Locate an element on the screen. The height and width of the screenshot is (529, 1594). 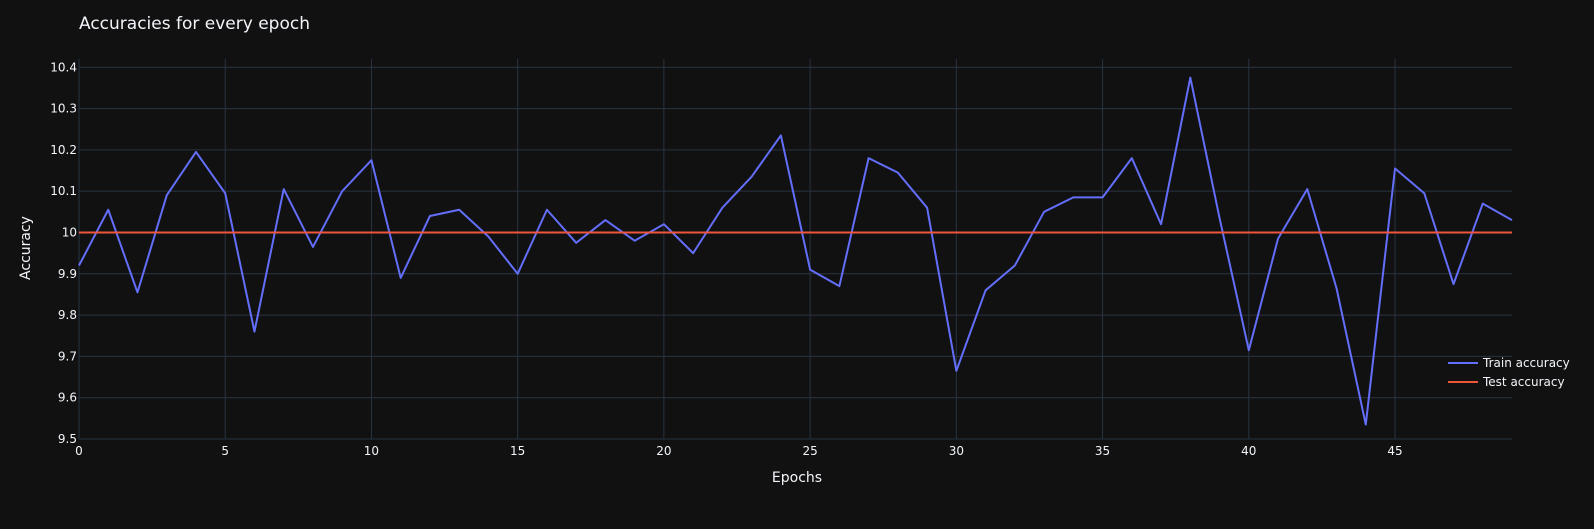
y-tick-label: 10.2 is located at coordinates (63, 150).